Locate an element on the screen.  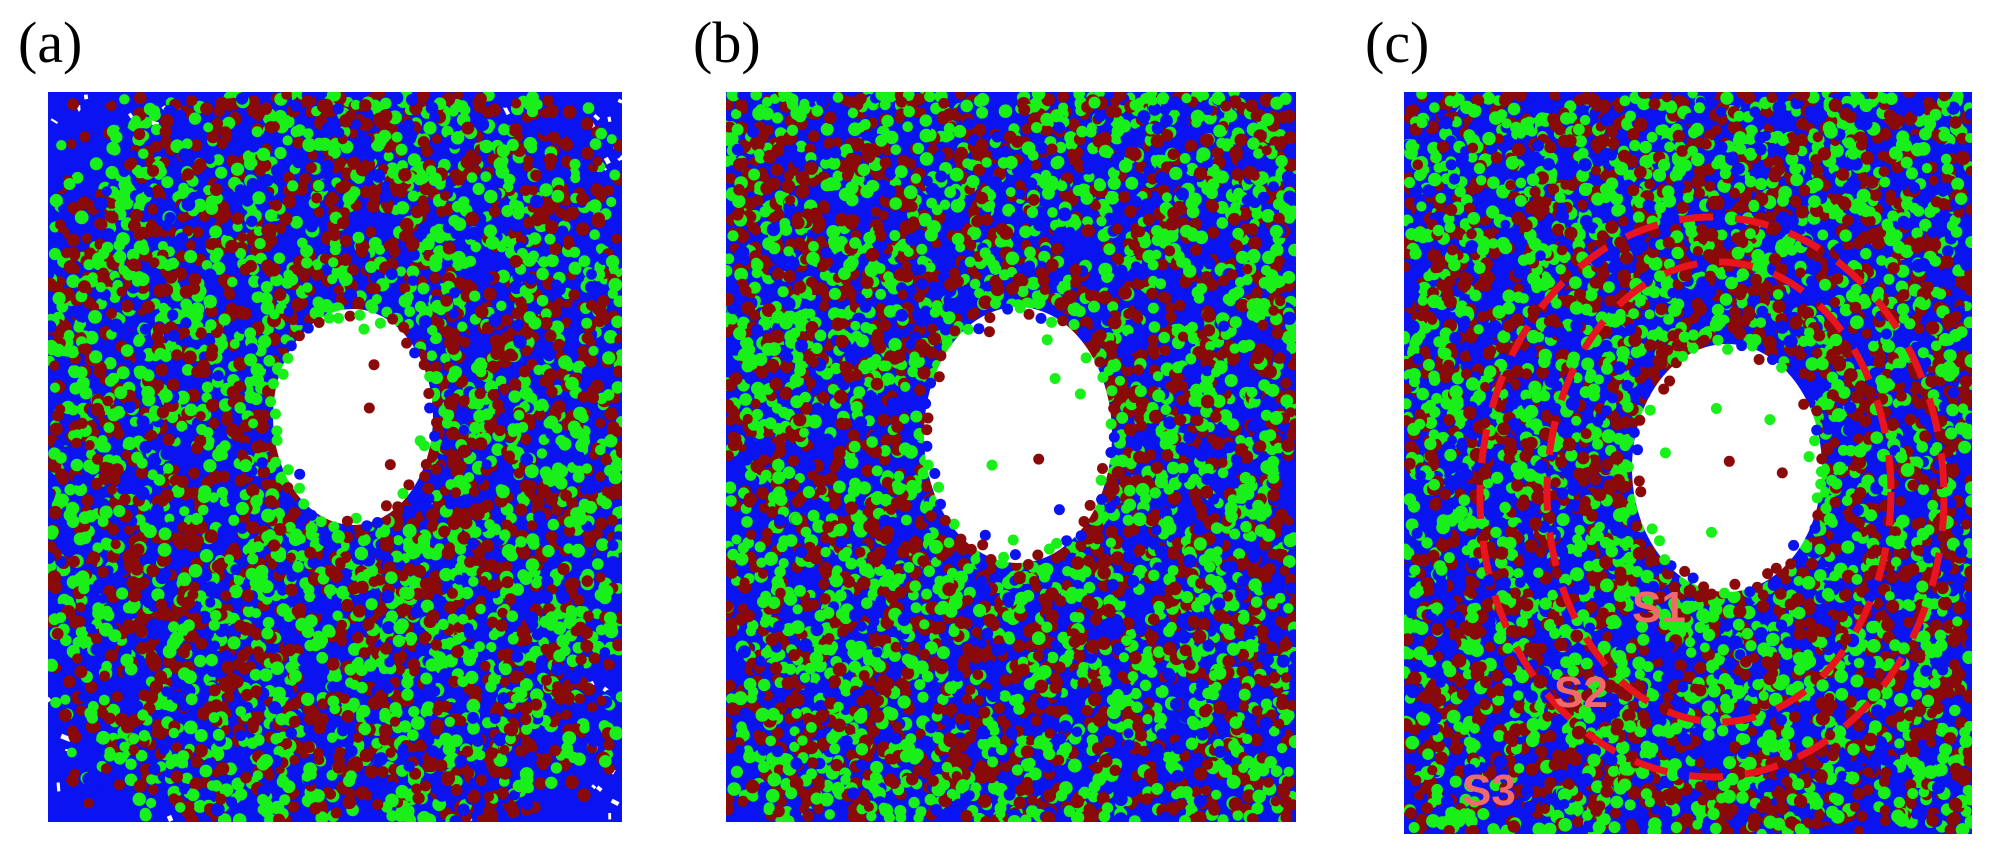
panel-label-c: (c) is located at coordinates (1397, 42).